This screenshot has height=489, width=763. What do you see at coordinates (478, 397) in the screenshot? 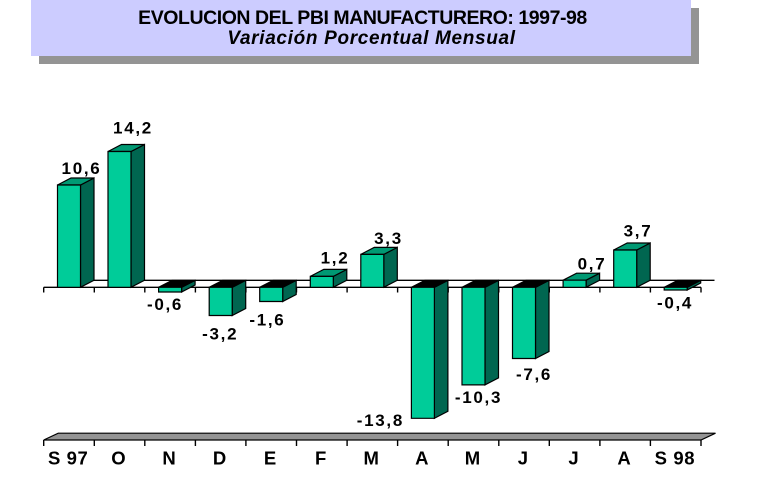
I see `svg-text: -10,3` at bounding box center [478, 397].